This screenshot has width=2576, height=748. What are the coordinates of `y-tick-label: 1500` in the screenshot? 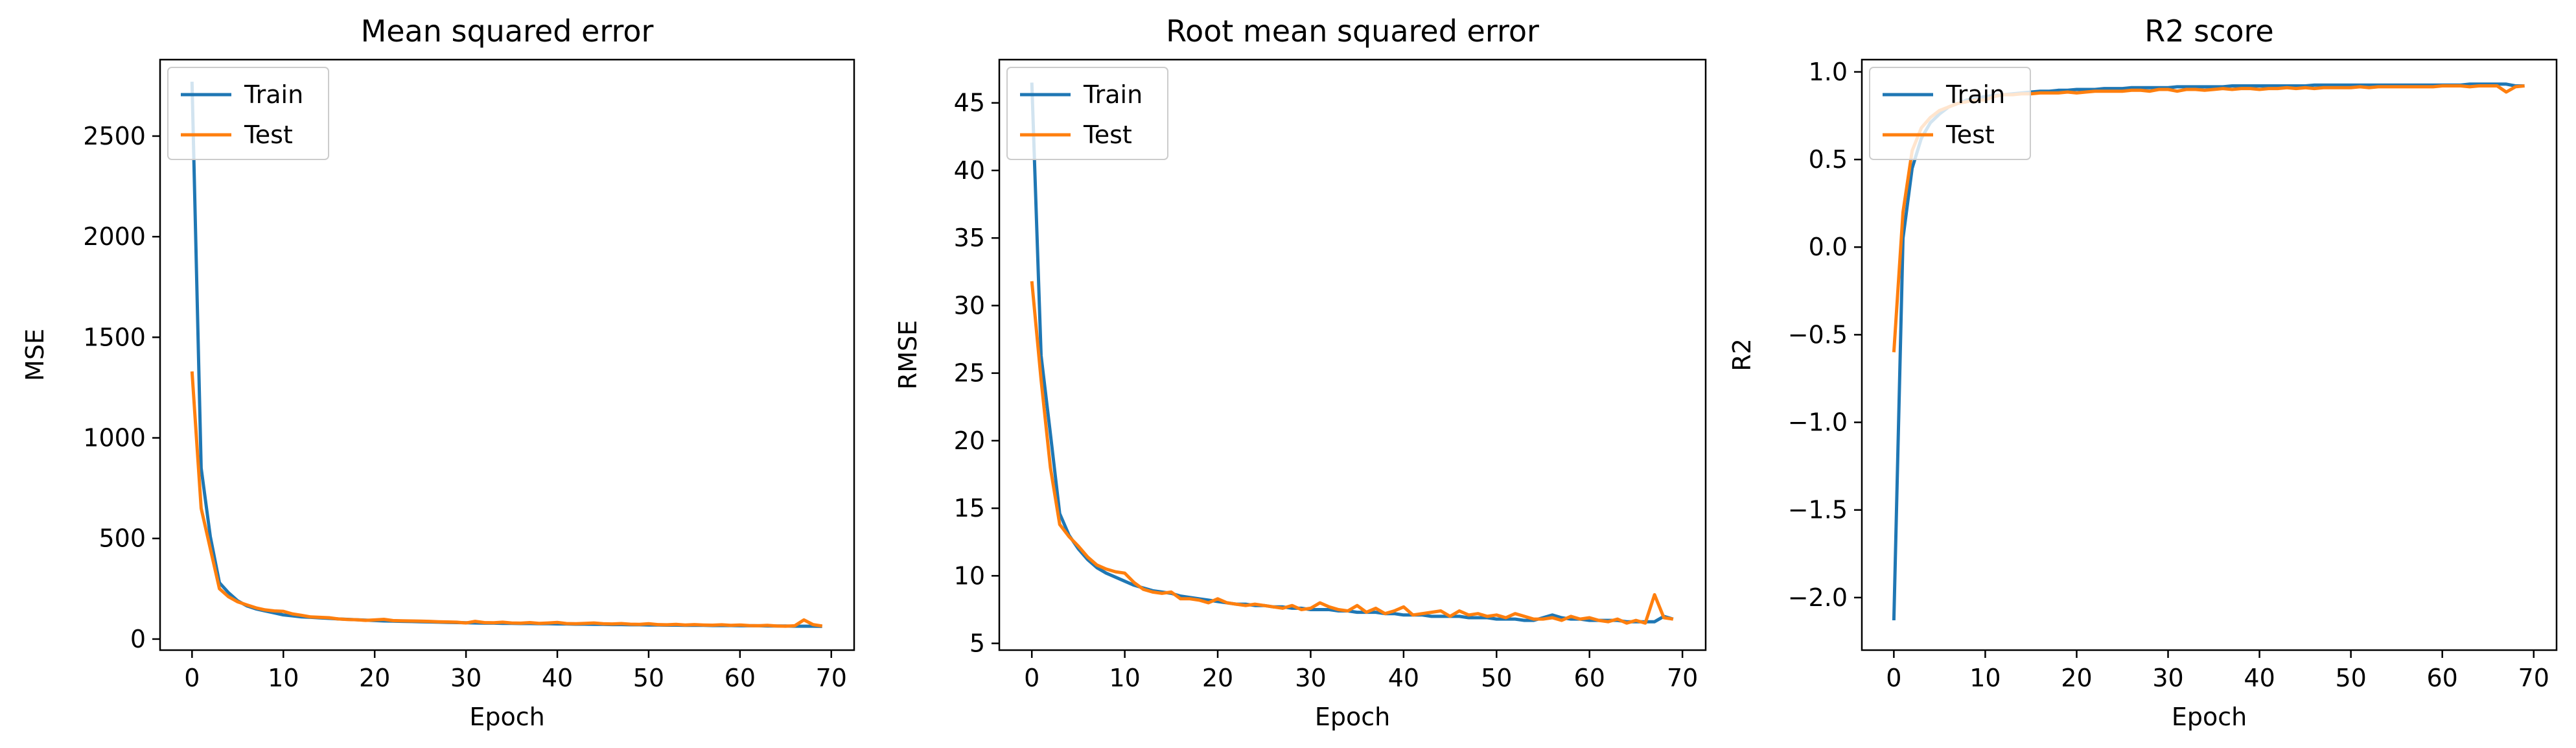 It's located at (115, 337).